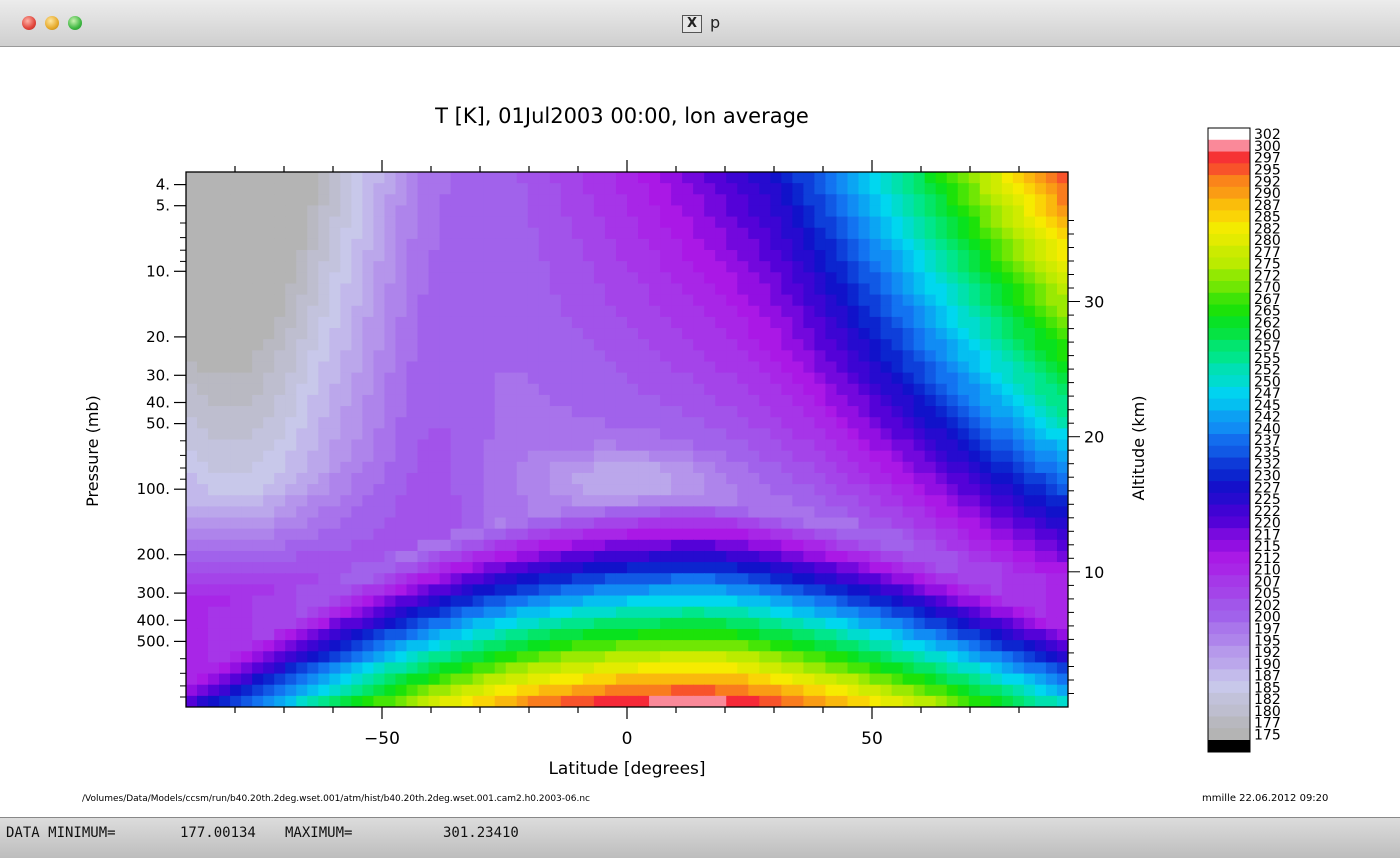 Image resolution: width=1400 pixels, height=858 pixels. What do you see at coordinates (700, 23) in the screenshot?
I see `title-bar: X p` at bounding box center [700, 23].